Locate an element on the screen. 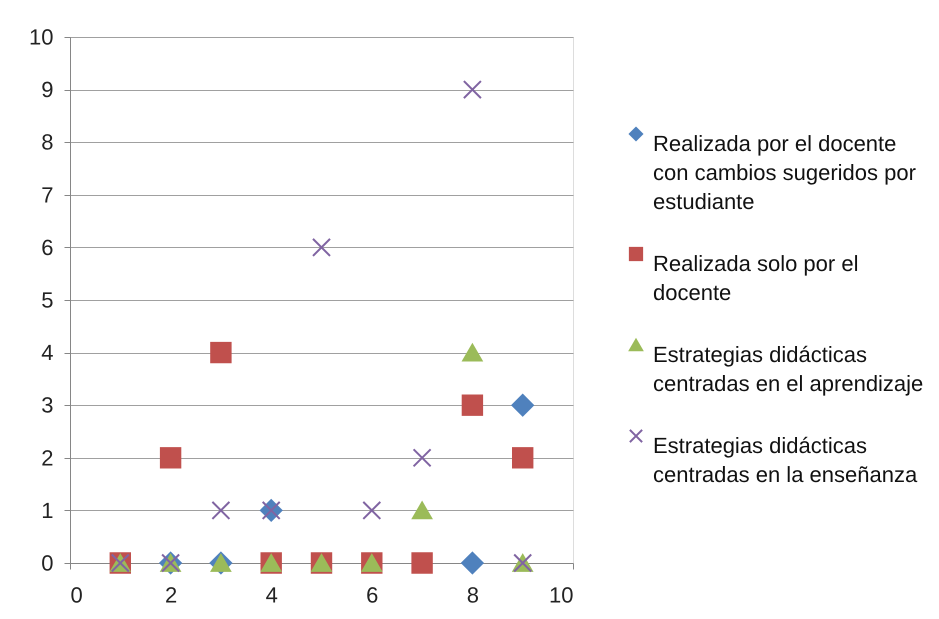  y-tick-label: 7 is located at coordinates (47, 195).